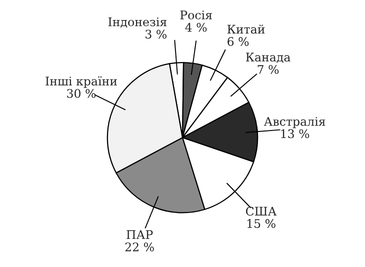 The height and width of the screenshot is (267, 365). What do you see at coordinates (196, 27) in the screenshot?
I see `data-label: 4 %` at bounding box center [196, 27].